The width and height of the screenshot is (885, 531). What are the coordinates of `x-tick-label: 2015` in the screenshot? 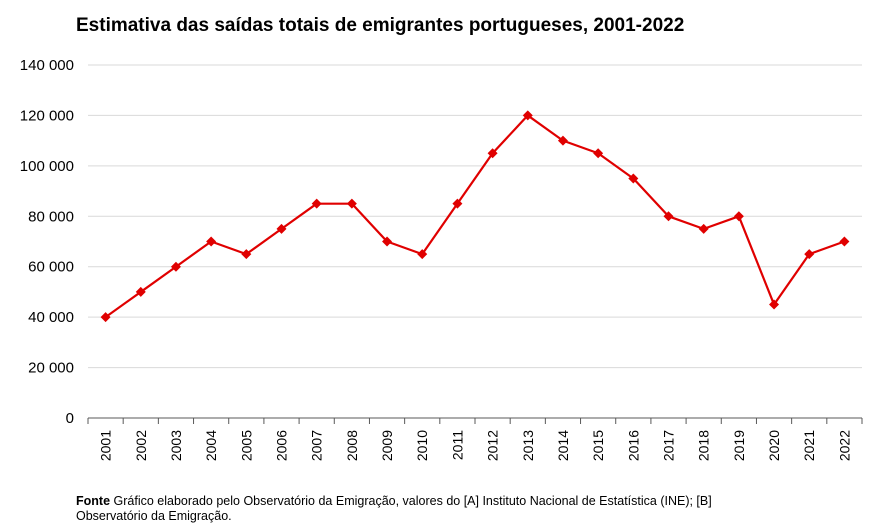 It's located at (598, 445).